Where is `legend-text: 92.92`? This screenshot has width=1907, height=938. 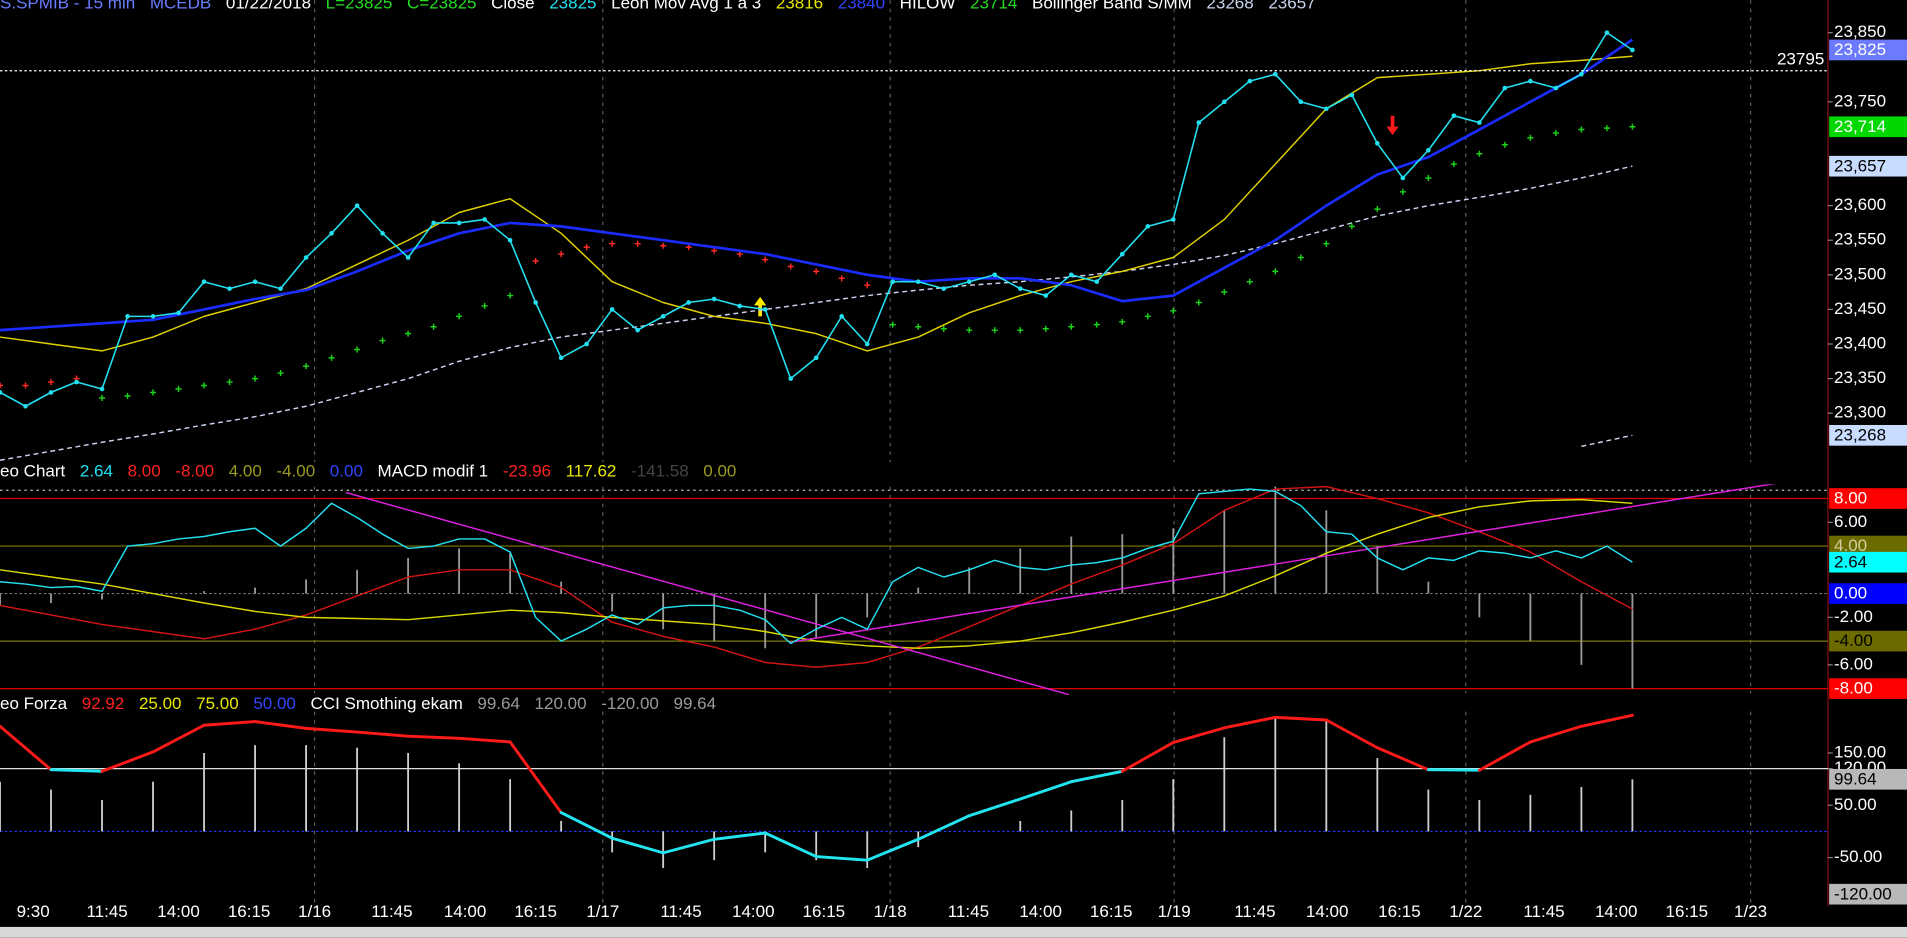
legend-text: 92.92 is located at coordinates (103, 703).